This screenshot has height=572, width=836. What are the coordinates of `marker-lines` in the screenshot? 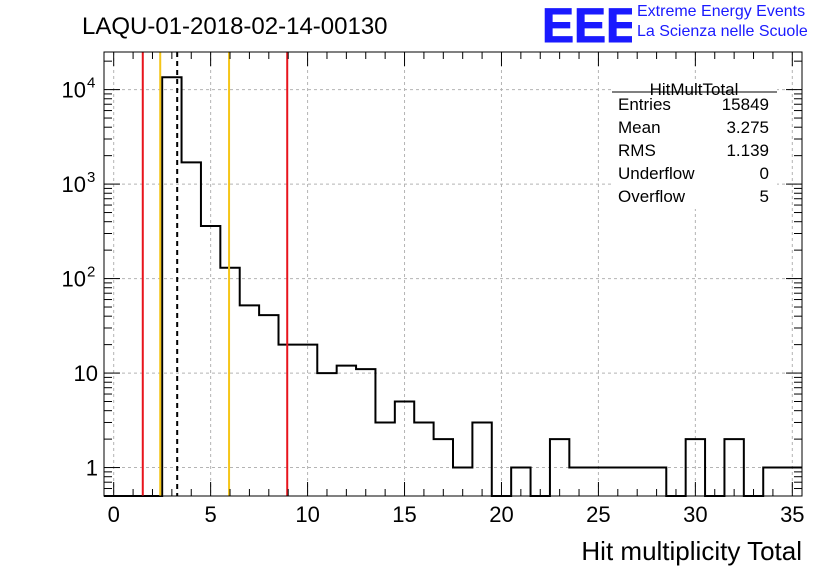 It's located at (215, 274).